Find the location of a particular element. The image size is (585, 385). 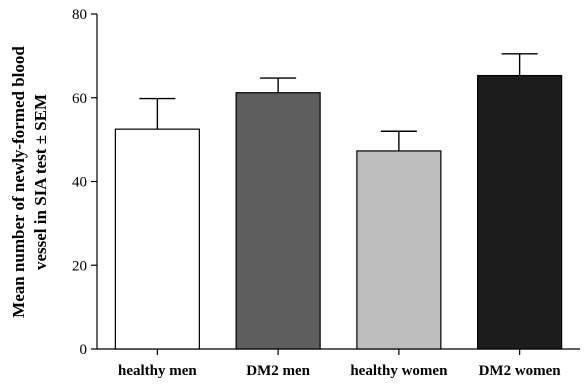

x-tick-label-2: healthy women is located at coordinates (399, 371).